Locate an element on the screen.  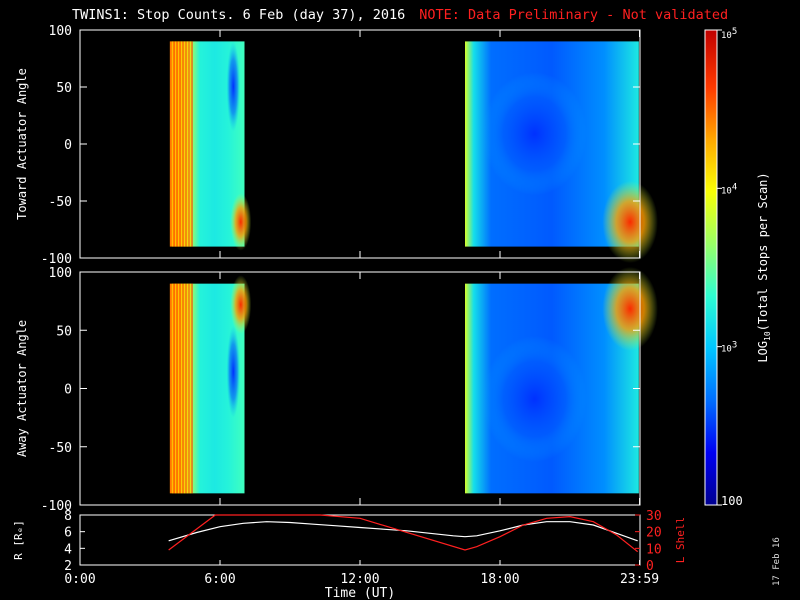
date-stamp: 17 Feb 16 is located at coordinates (777, 561).